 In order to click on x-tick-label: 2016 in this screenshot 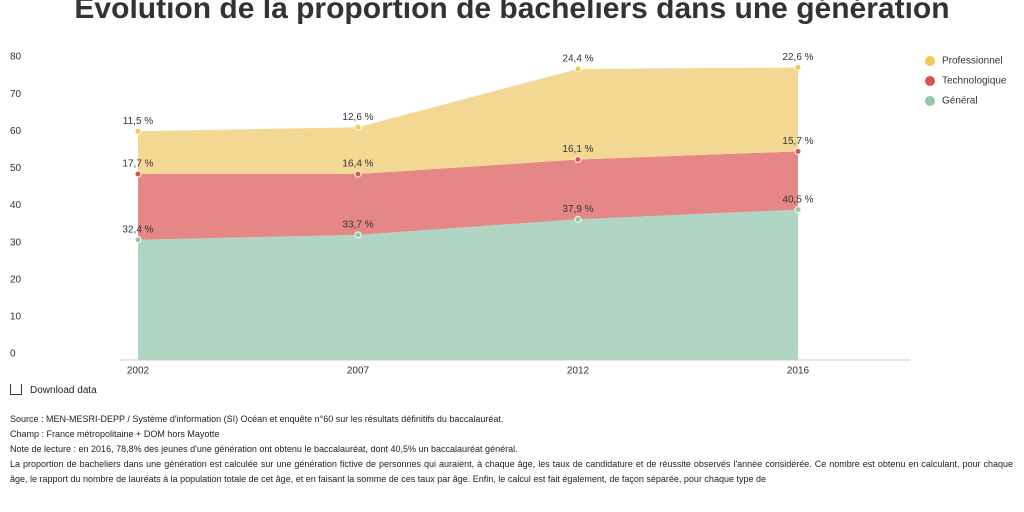, I will do `click(798, 371)`.